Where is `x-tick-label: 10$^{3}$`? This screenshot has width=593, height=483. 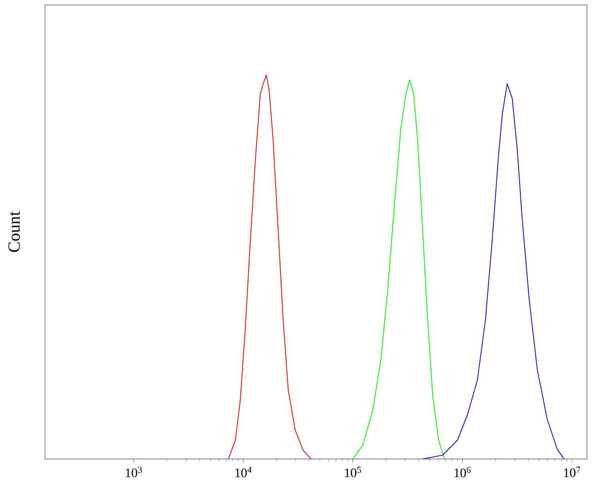 x-tick-label: 10$^{3}$ is located at coordinates (134, 472).